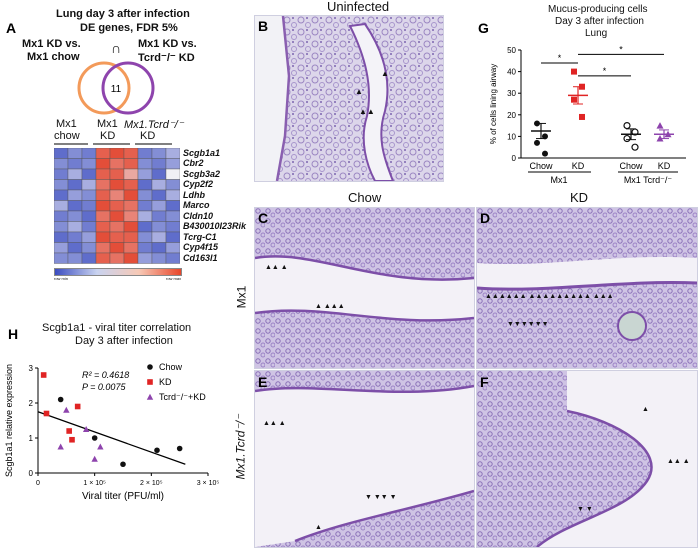 The width and height of the screenshot is (700, 549). What do you see at coordinates (51, 44) in the screenshot?
I see `left-set-label-1: Mx1 KD vs.` at bounding box center [51, 44].